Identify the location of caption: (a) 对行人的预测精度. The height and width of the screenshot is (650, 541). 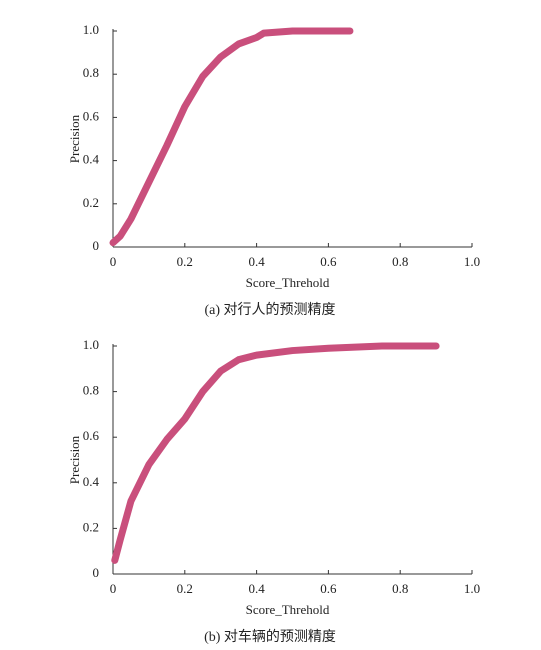
(269, 310).